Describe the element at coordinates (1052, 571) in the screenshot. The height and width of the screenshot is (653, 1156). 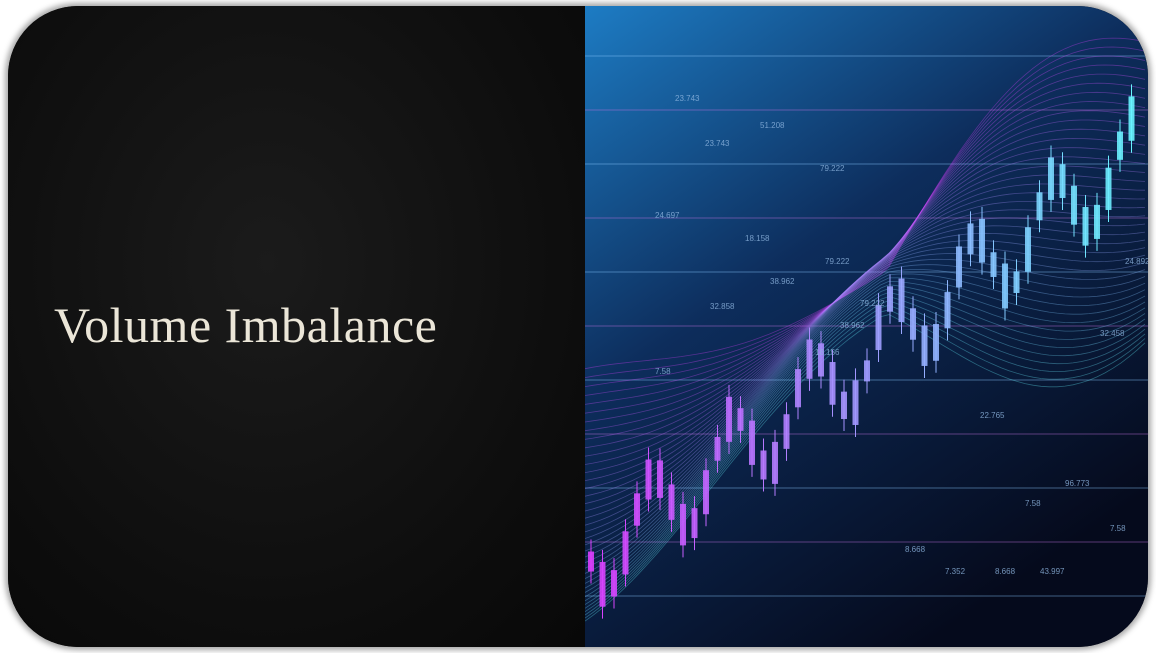
I see `image-label: 43.997` at that location.